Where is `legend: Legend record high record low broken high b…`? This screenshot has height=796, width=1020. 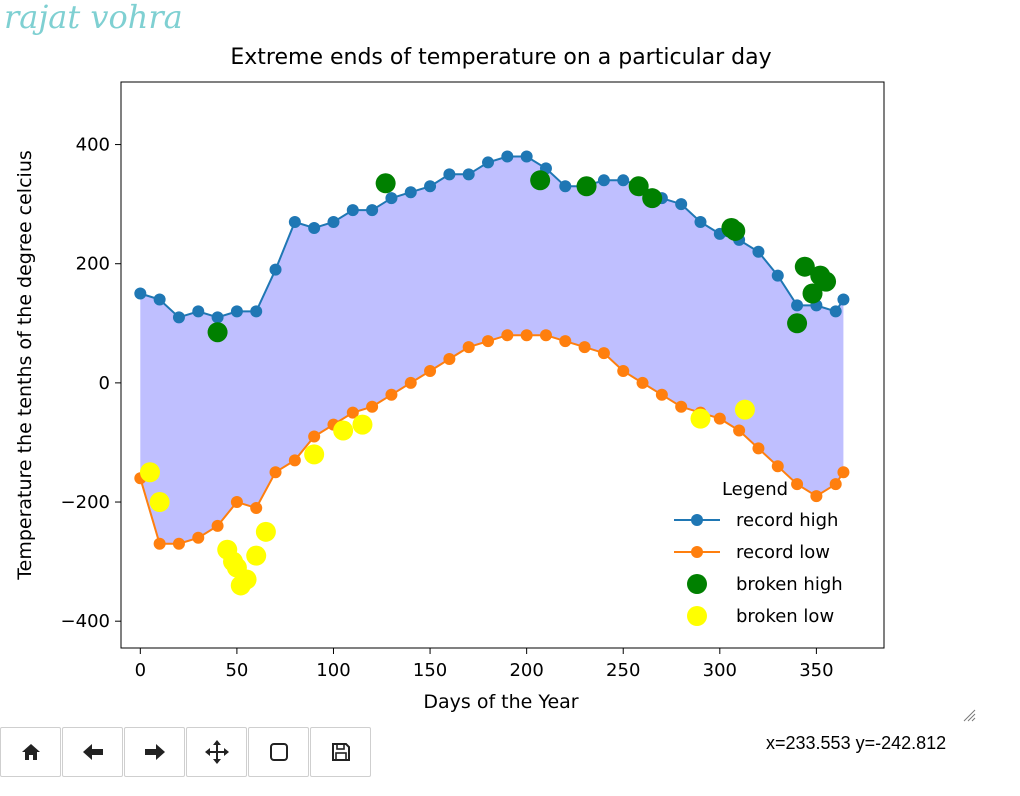
legend: Legend record high record low broken high b… is located at coordinates (758, 553).